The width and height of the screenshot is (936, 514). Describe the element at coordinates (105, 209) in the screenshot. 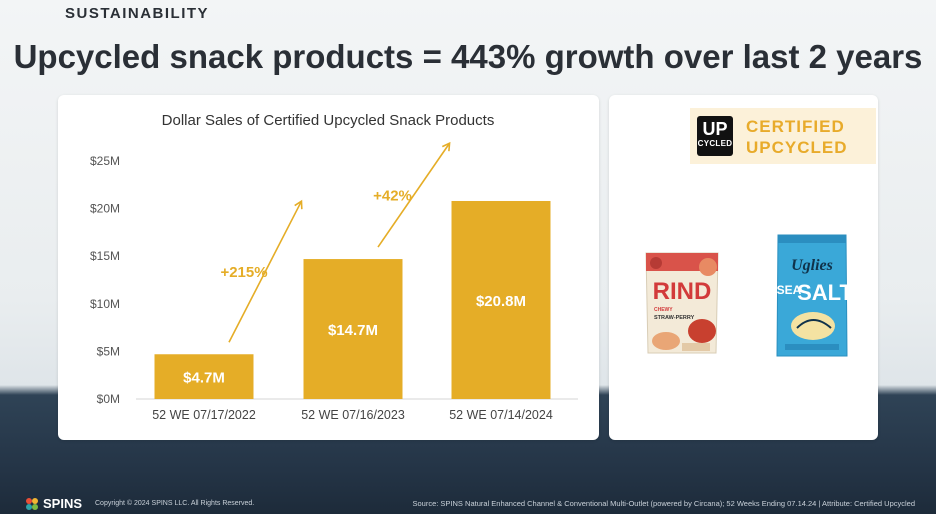

I see `y-tick-label: $20M` at that location.